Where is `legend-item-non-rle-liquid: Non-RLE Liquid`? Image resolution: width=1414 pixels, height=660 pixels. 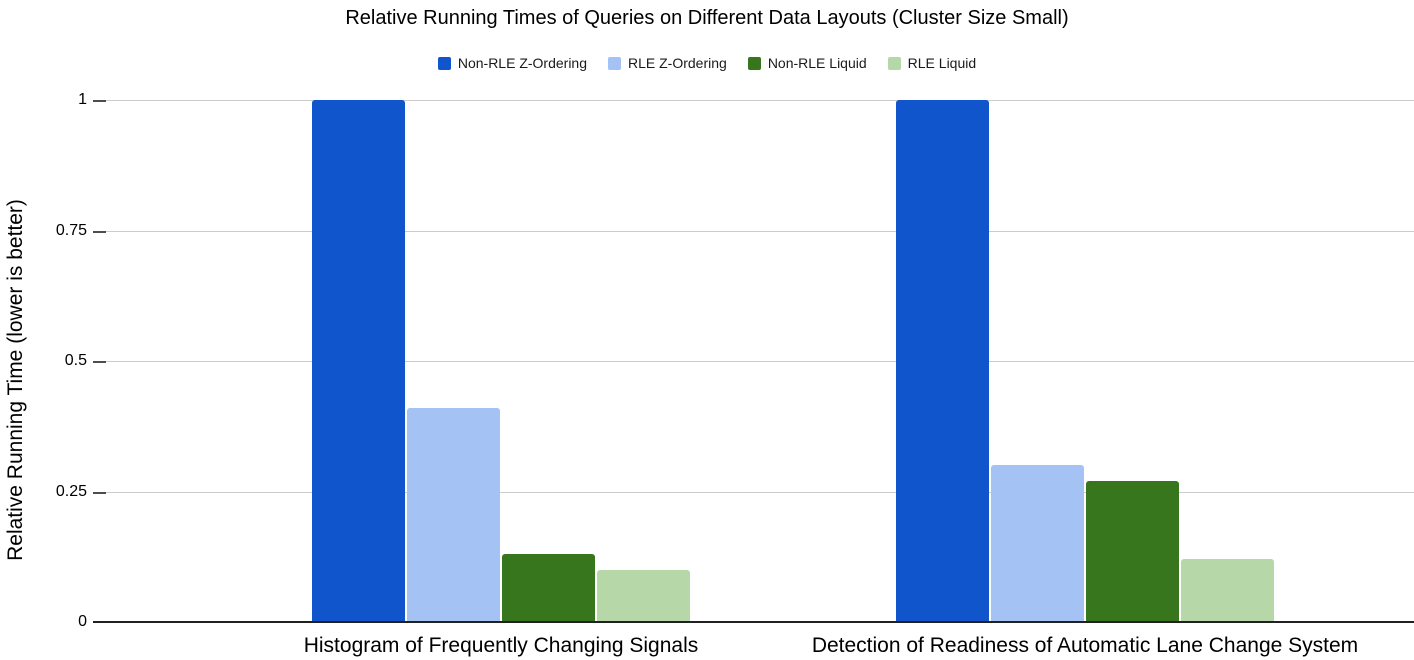
legend-item-non-rle-liquid: Non-RLE Liquid is located at coordinates (807, 63).